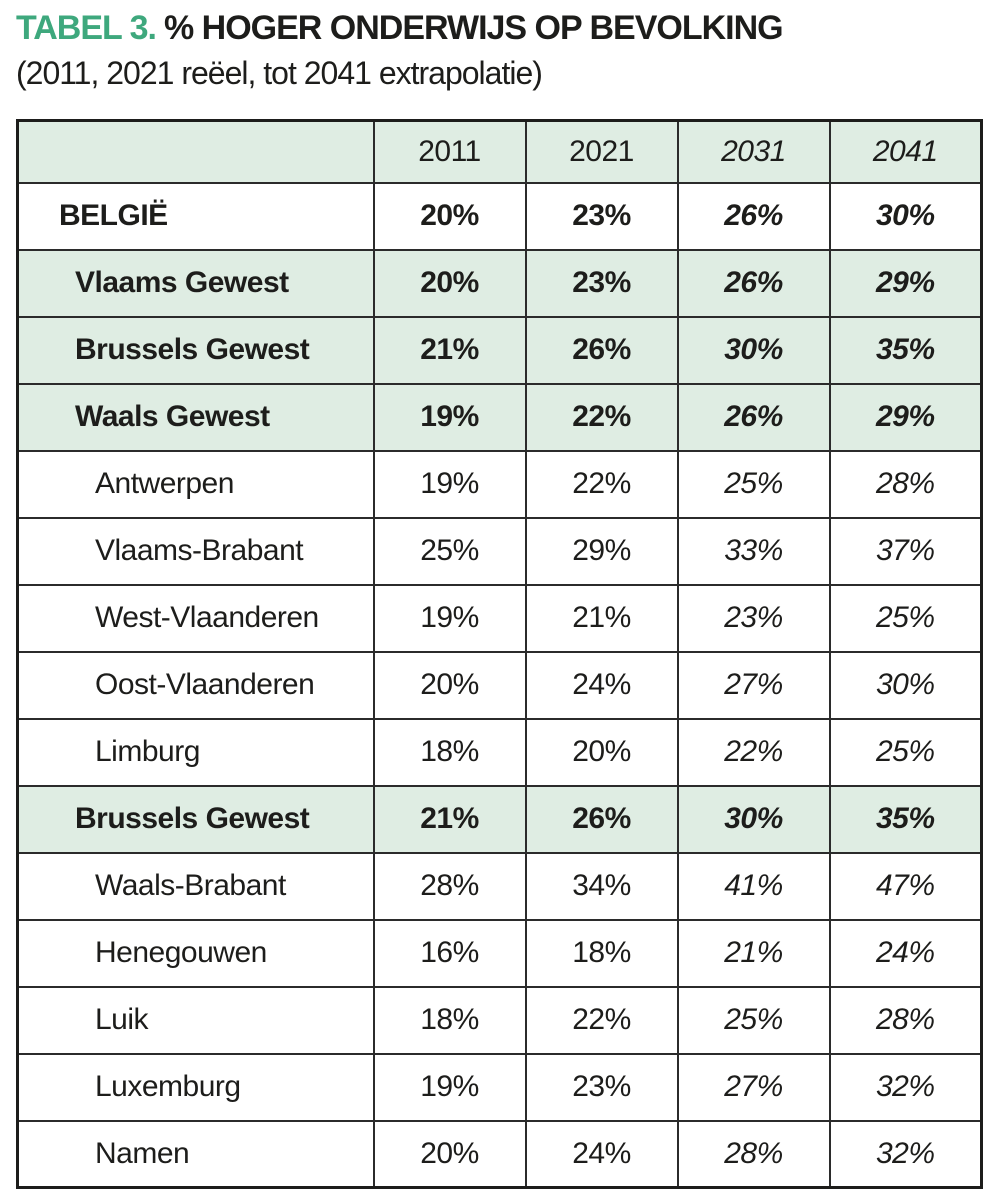  I want to click on table-row: Vlaams-Brabant 25% 29% 33% 37%, so click(499, 551).